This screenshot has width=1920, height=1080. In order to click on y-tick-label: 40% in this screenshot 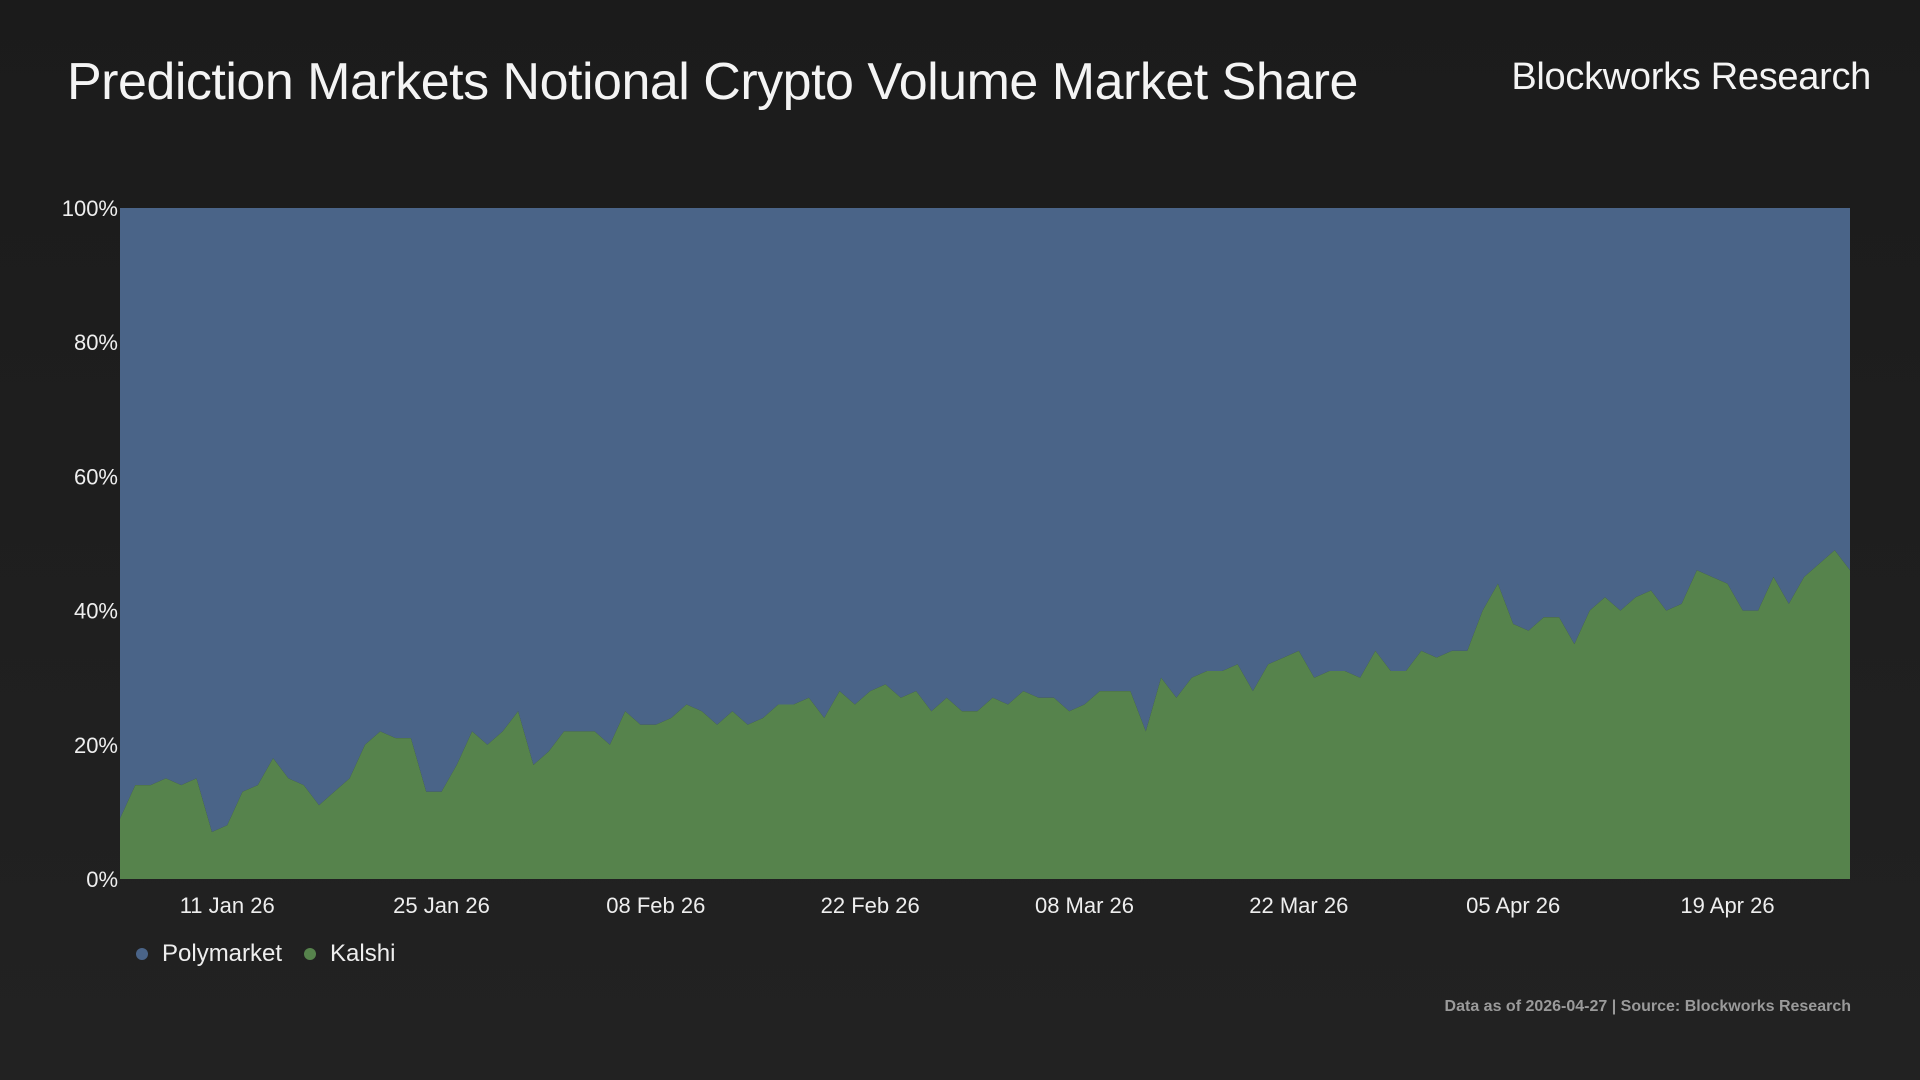, I will do `click(96, 611)`.